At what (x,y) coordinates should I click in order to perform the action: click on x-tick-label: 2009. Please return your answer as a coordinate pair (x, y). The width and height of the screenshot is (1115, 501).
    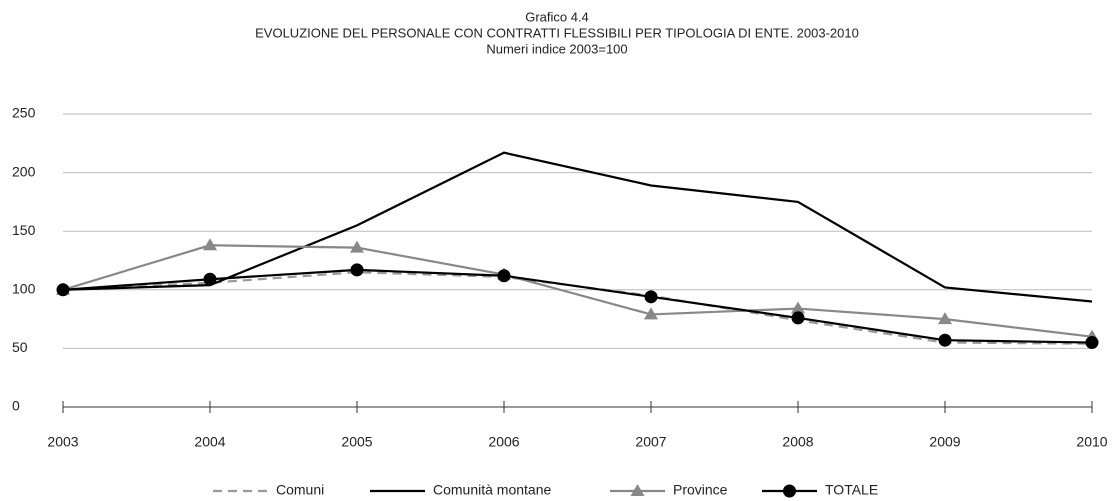
    Looking at the image, I should click on (944, 442).